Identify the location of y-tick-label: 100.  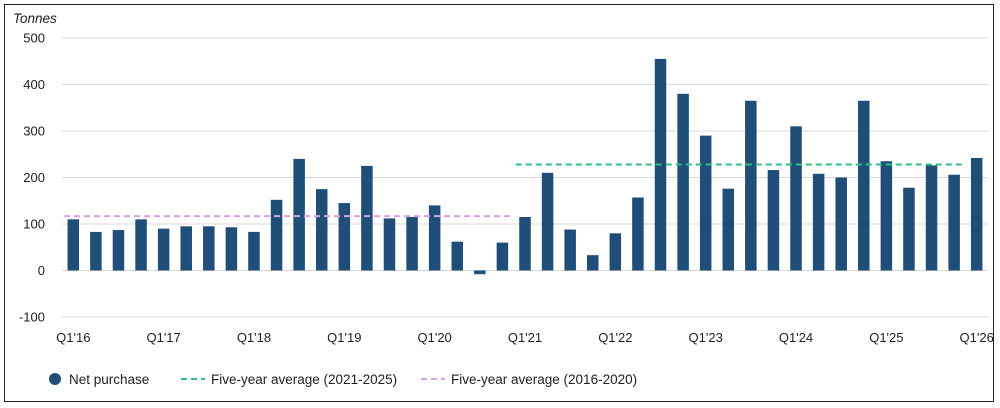
(34, 224).